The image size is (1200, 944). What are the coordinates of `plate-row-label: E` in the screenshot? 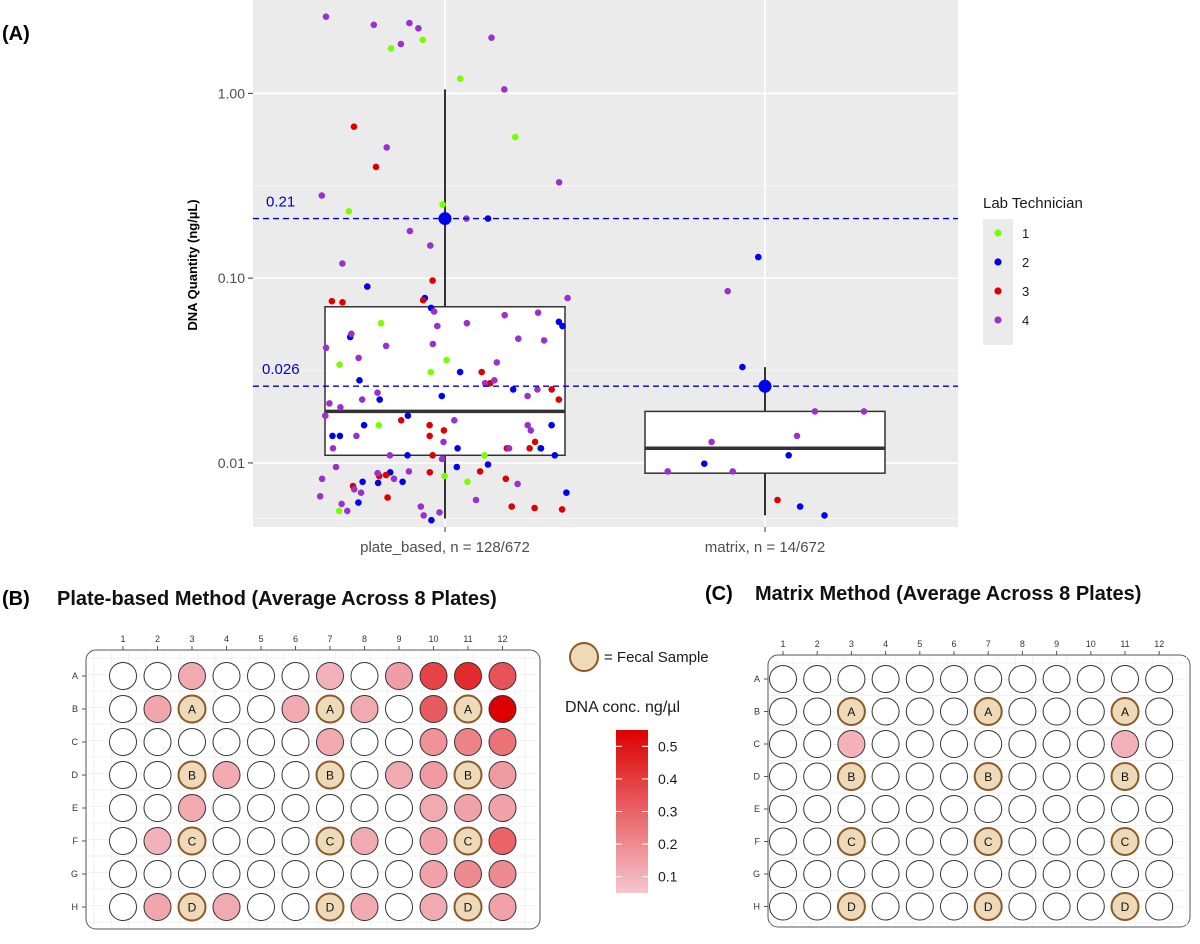 It's located at (757, 809).